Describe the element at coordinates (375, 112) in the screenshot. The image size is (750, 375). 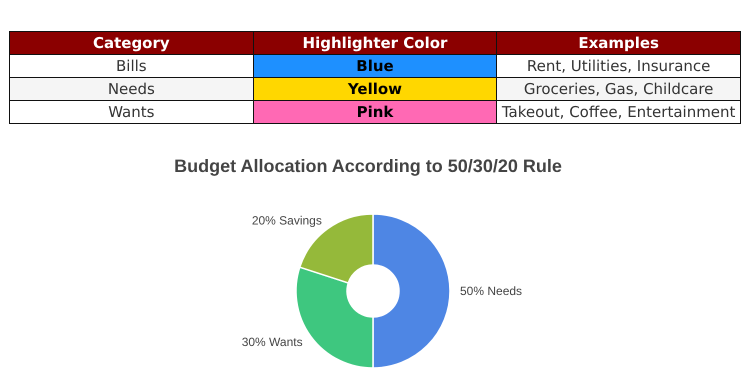
I see `category-label: Pink` at that location.